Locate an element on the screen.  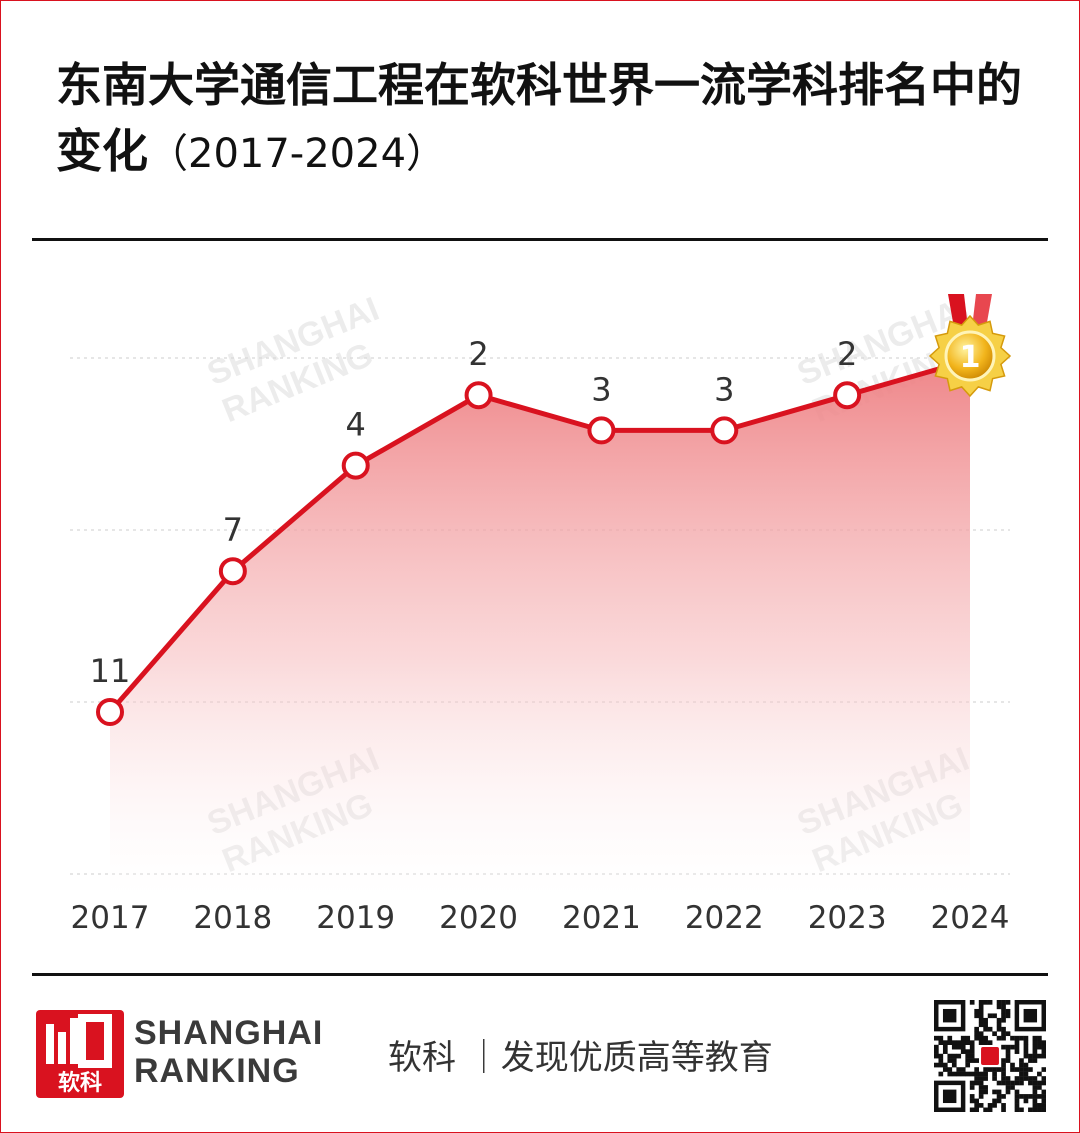
data-label: 11 is located at coordinates (110, 671).